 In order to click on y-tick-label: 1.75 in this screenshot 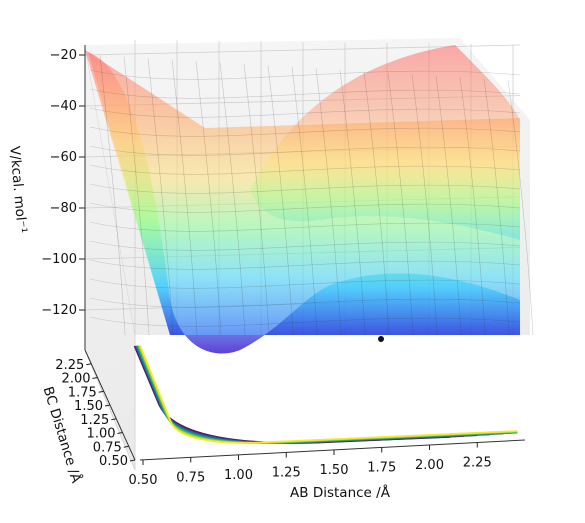, I will do `click(82, 392)`.